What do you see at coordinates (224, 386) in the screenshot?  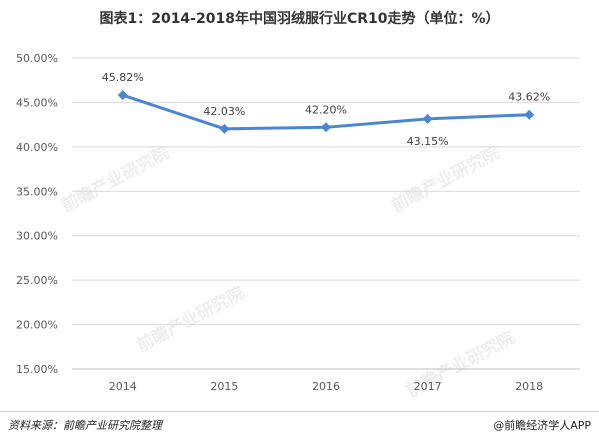 I see `x-tick-label: 2015` at bounding box center [224, 386].